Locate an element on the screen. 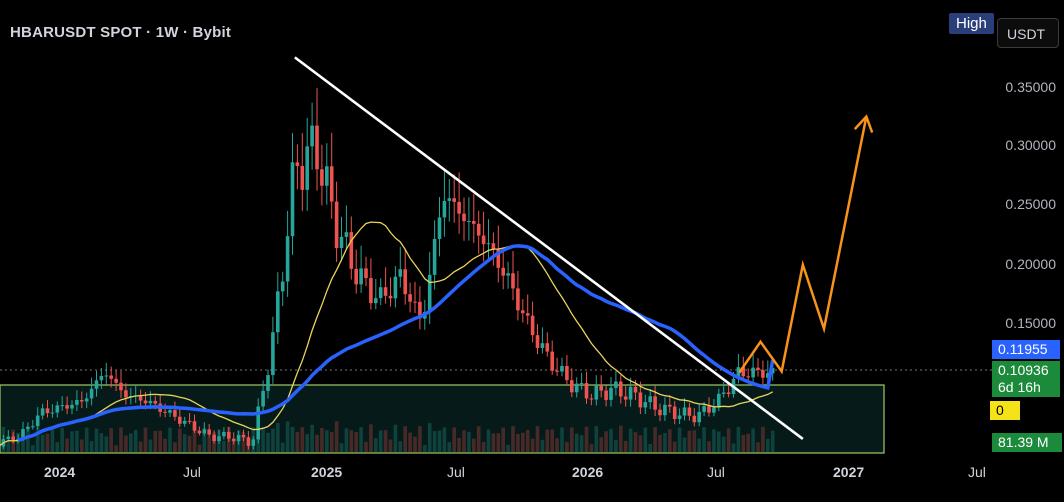 Image resolution: width=1064 pixels, height=502 pixels. time-tick: 2024 is located at coordinates (60, 472).